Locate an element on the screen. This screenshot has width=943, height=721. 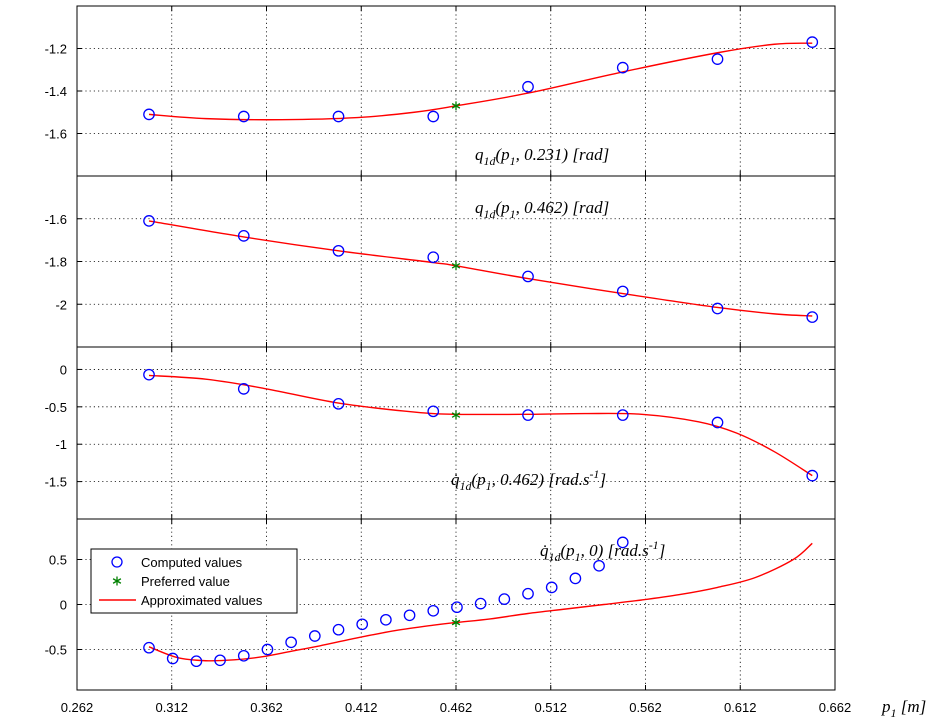
y-tick-label: -2 is located at coordinates (61, 304).